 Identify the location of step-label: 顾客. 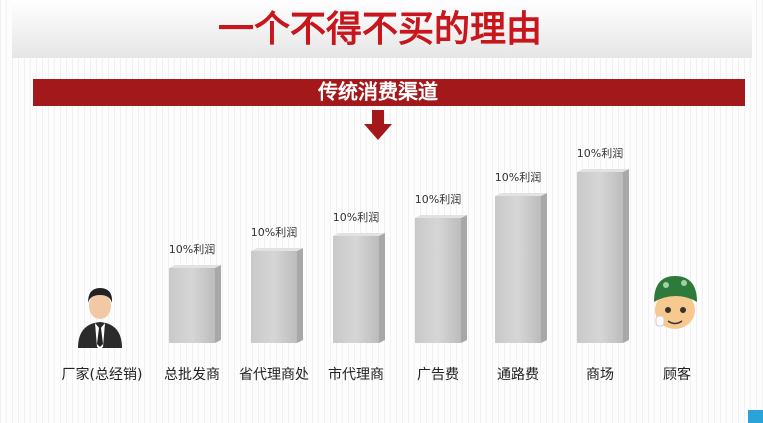
(677, 374).